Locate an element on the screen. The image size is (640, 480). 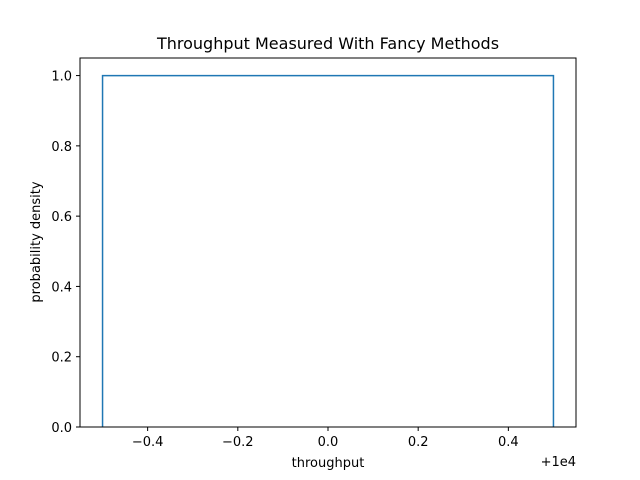
x-offset-label: +1e4 is located at coordinates (558, 462).